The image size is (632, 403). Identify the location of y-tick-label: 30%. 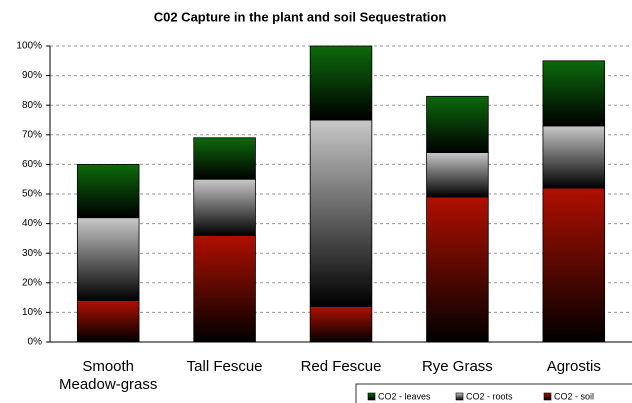
(32, 253).